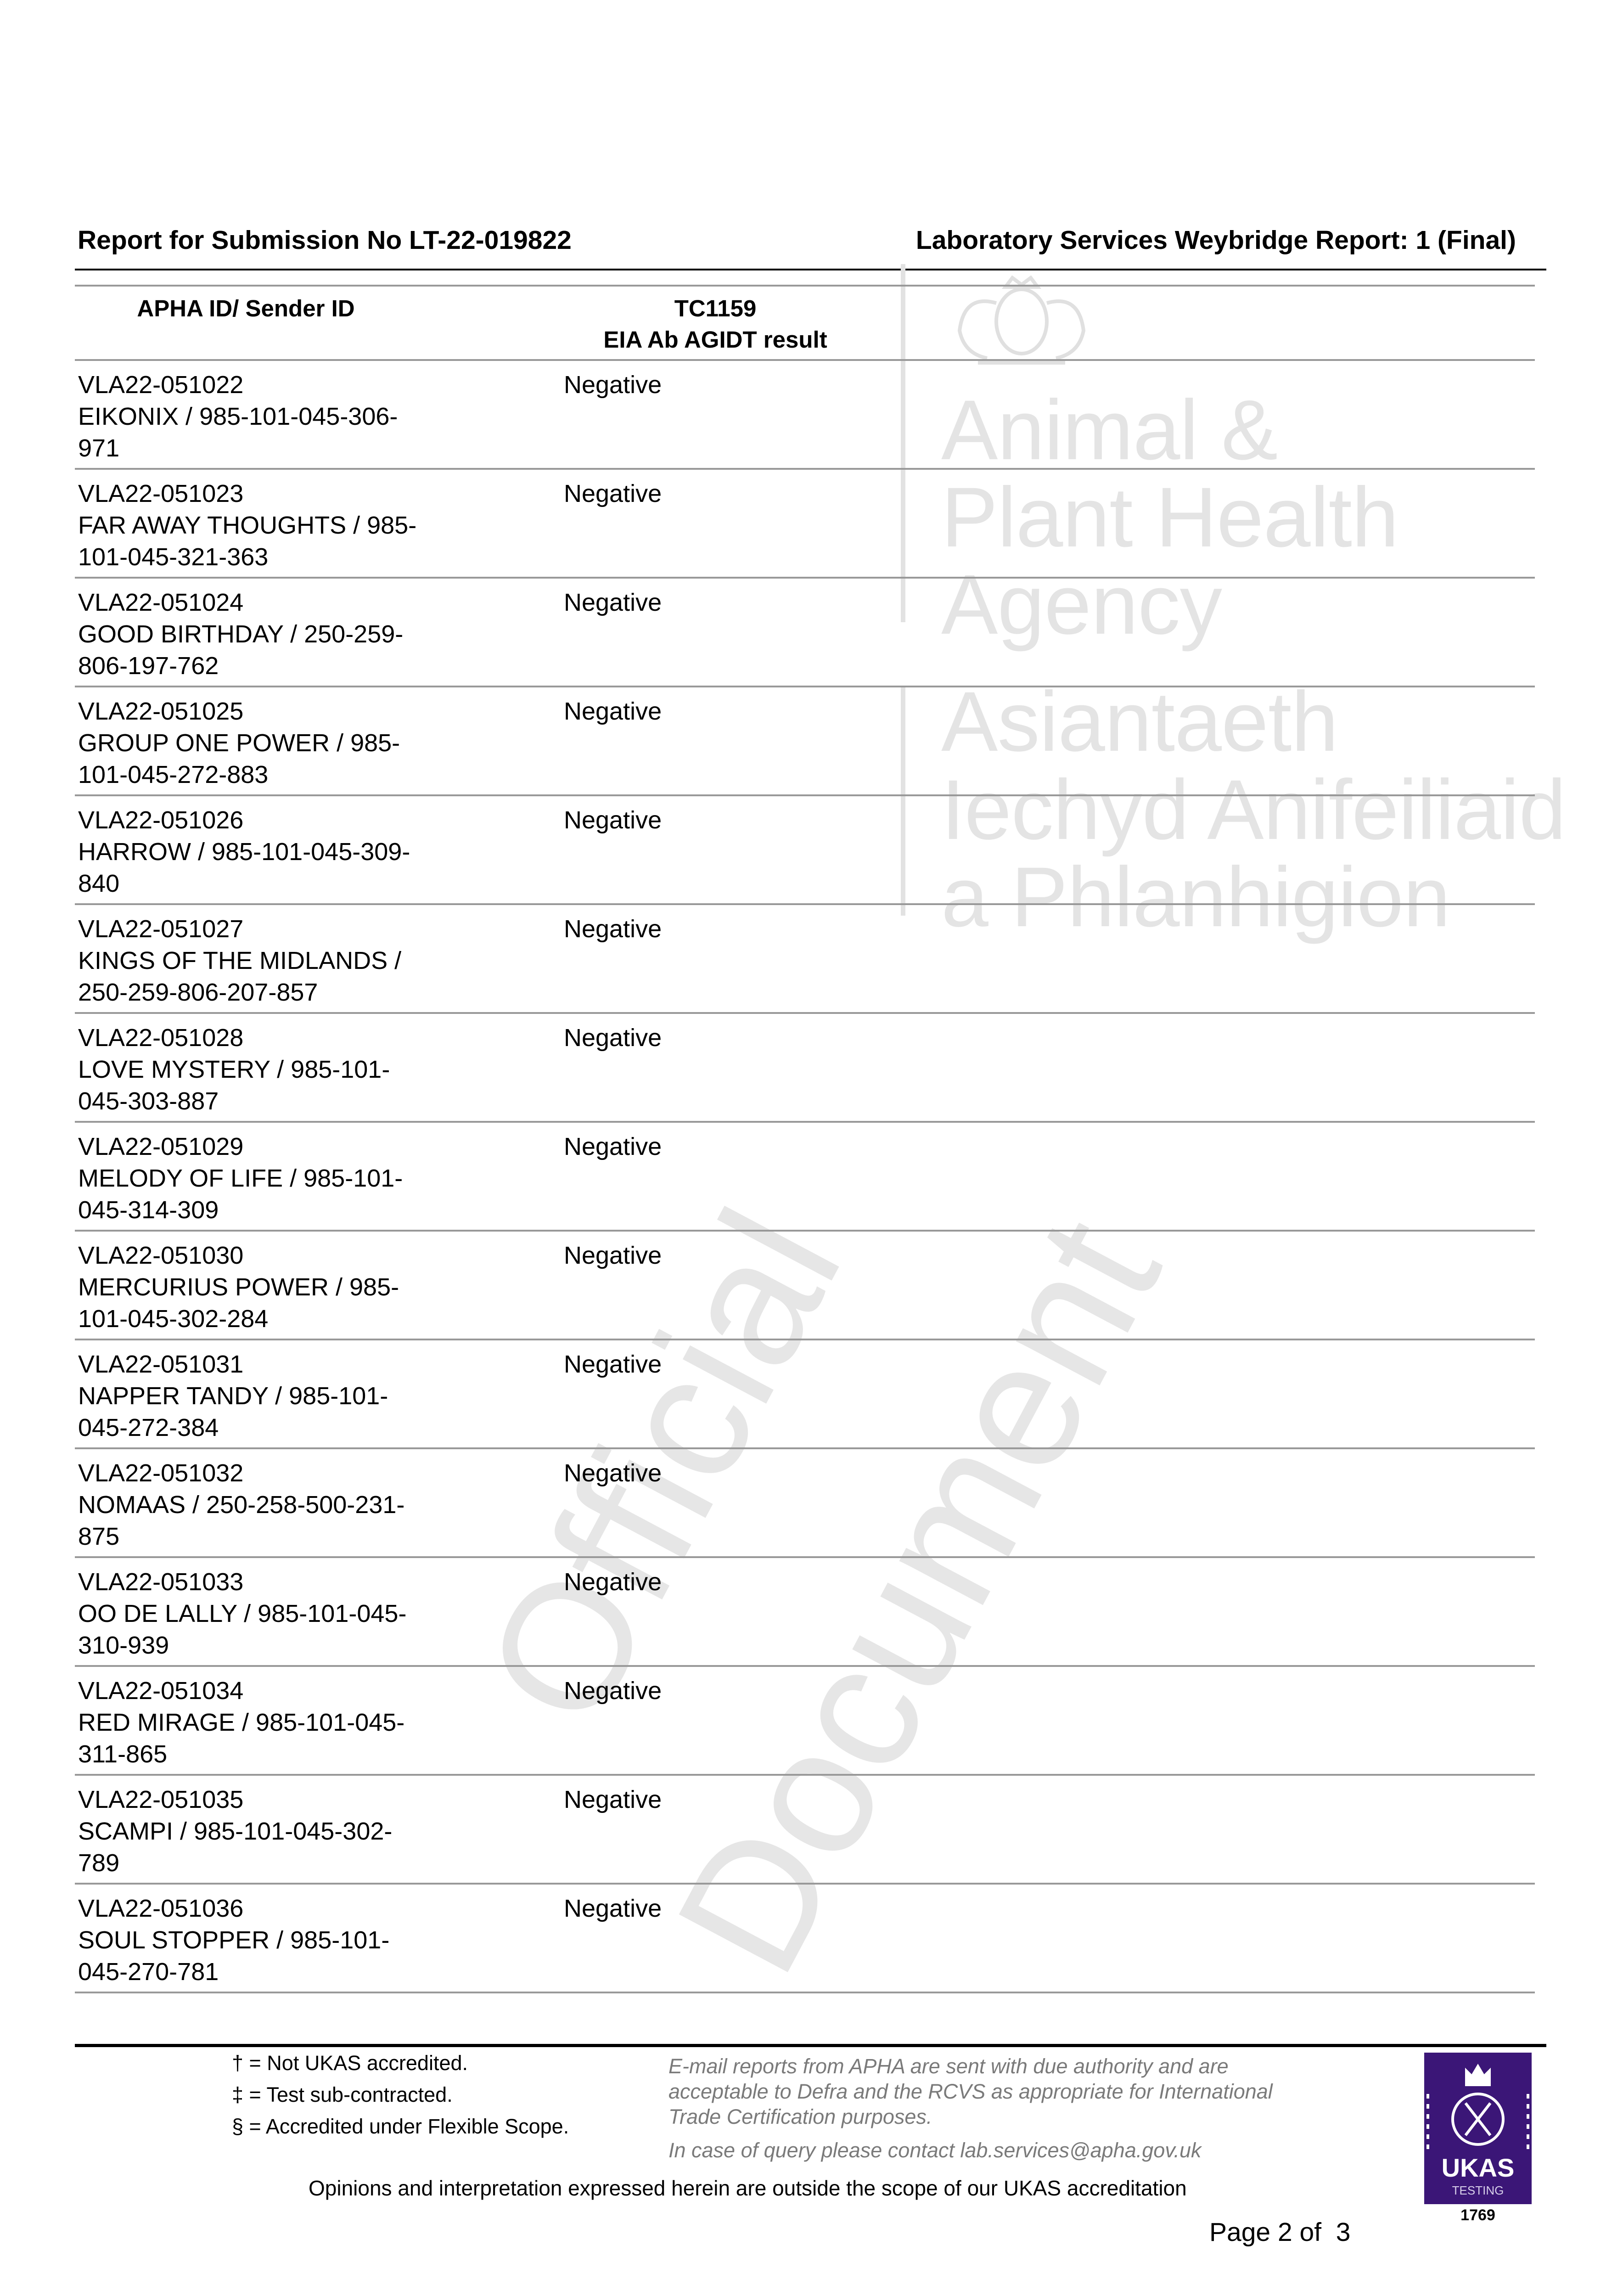 The image size is (1623, 2296). Describe the element at coordinates (1280, 2232) in the screenshot. I see `page-number: Page 2 of 3` at that location.